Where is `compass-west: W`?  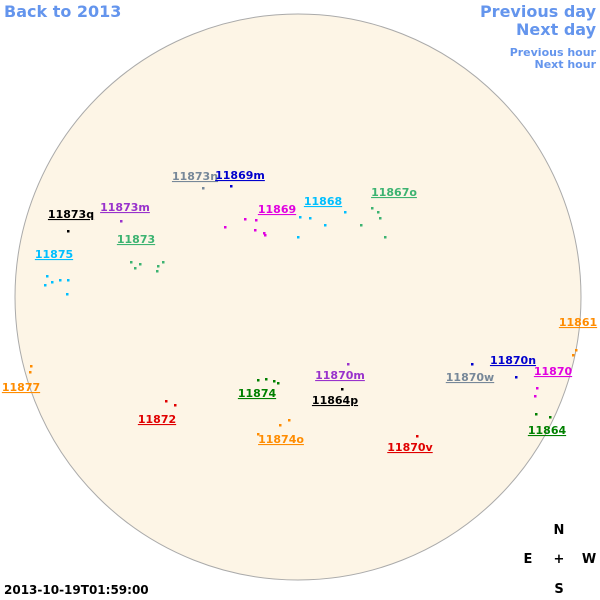
compass-west: W is located at coordinates (589, 559).